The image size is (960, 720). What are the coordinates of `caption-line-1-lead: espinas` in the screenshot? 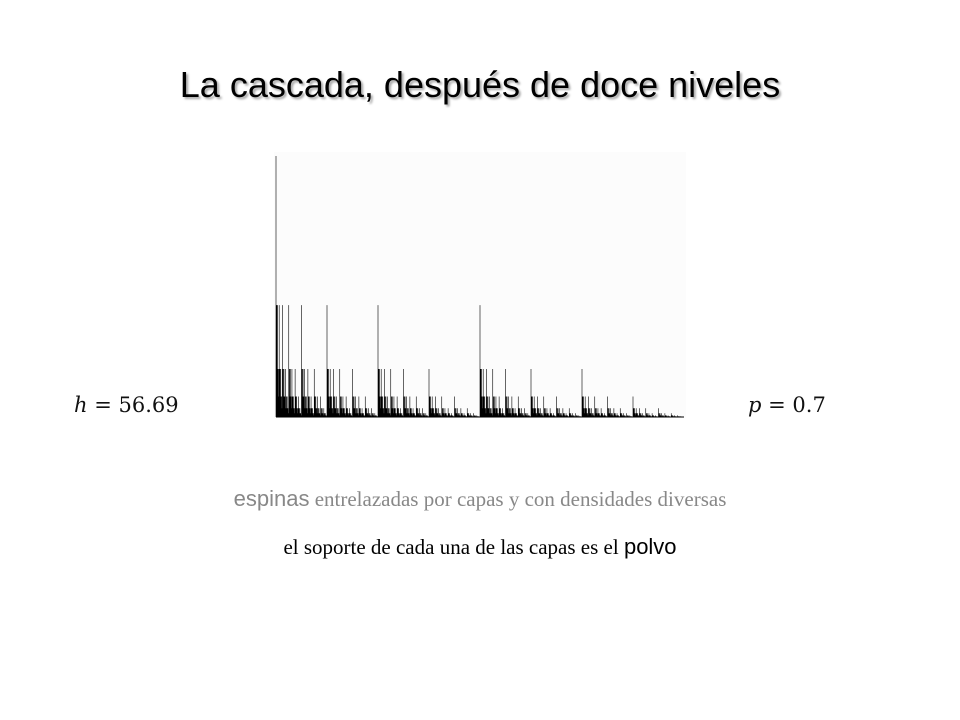 It's located at (271, 498).